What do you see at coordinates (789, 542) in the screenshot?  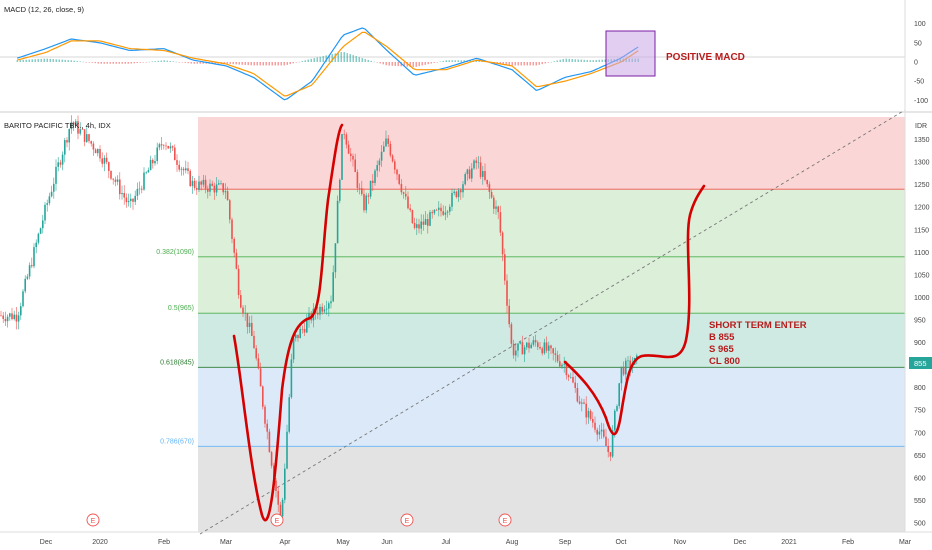 I see `time-axis-tick-label: 2021` at bounding box center [789, 542].